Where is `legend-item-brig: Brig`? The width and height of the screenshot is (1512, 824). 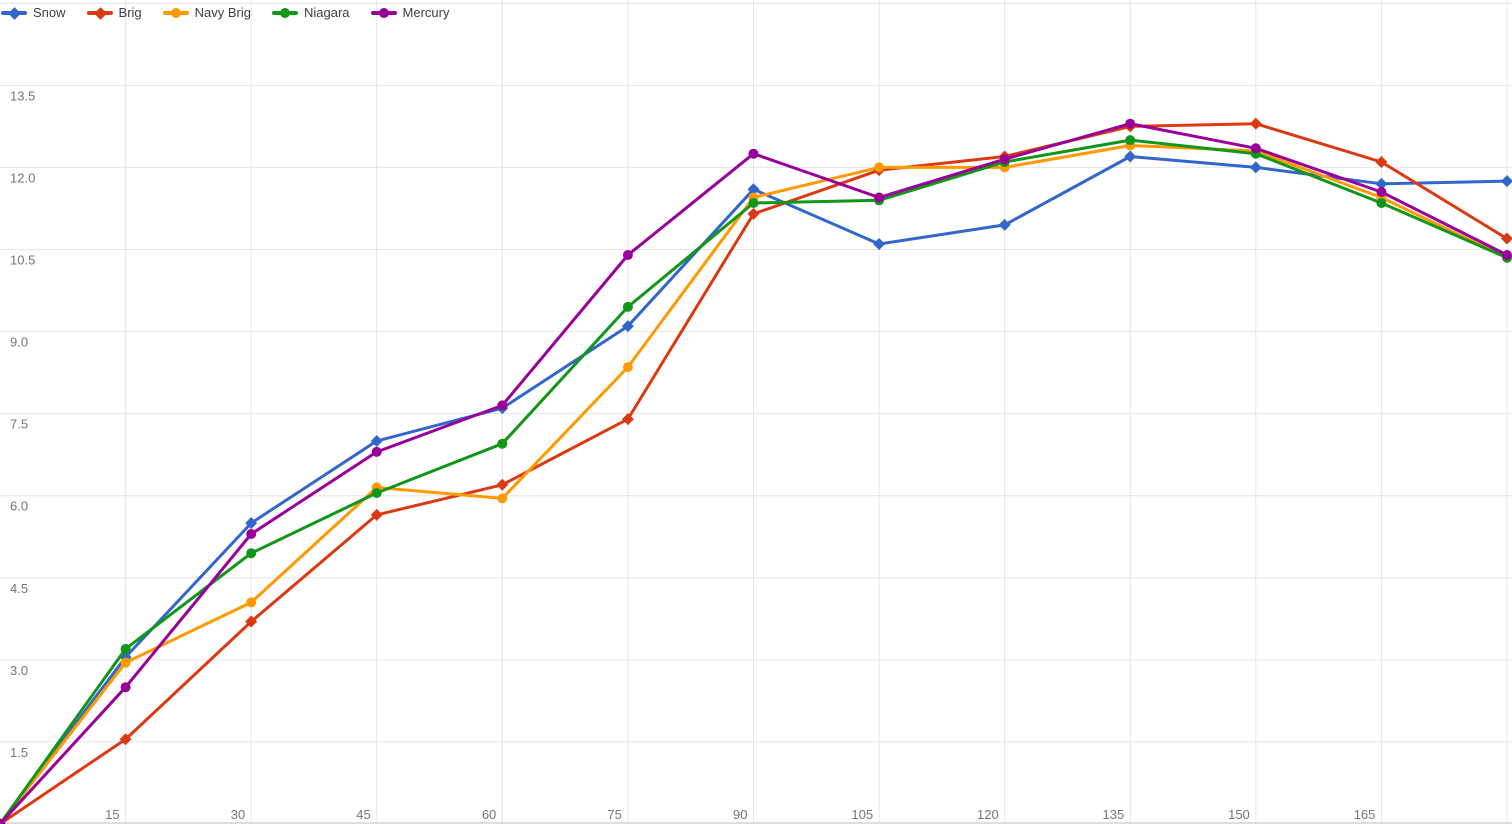
legend-item-brig: Brig is located at coordinates (114, 12).